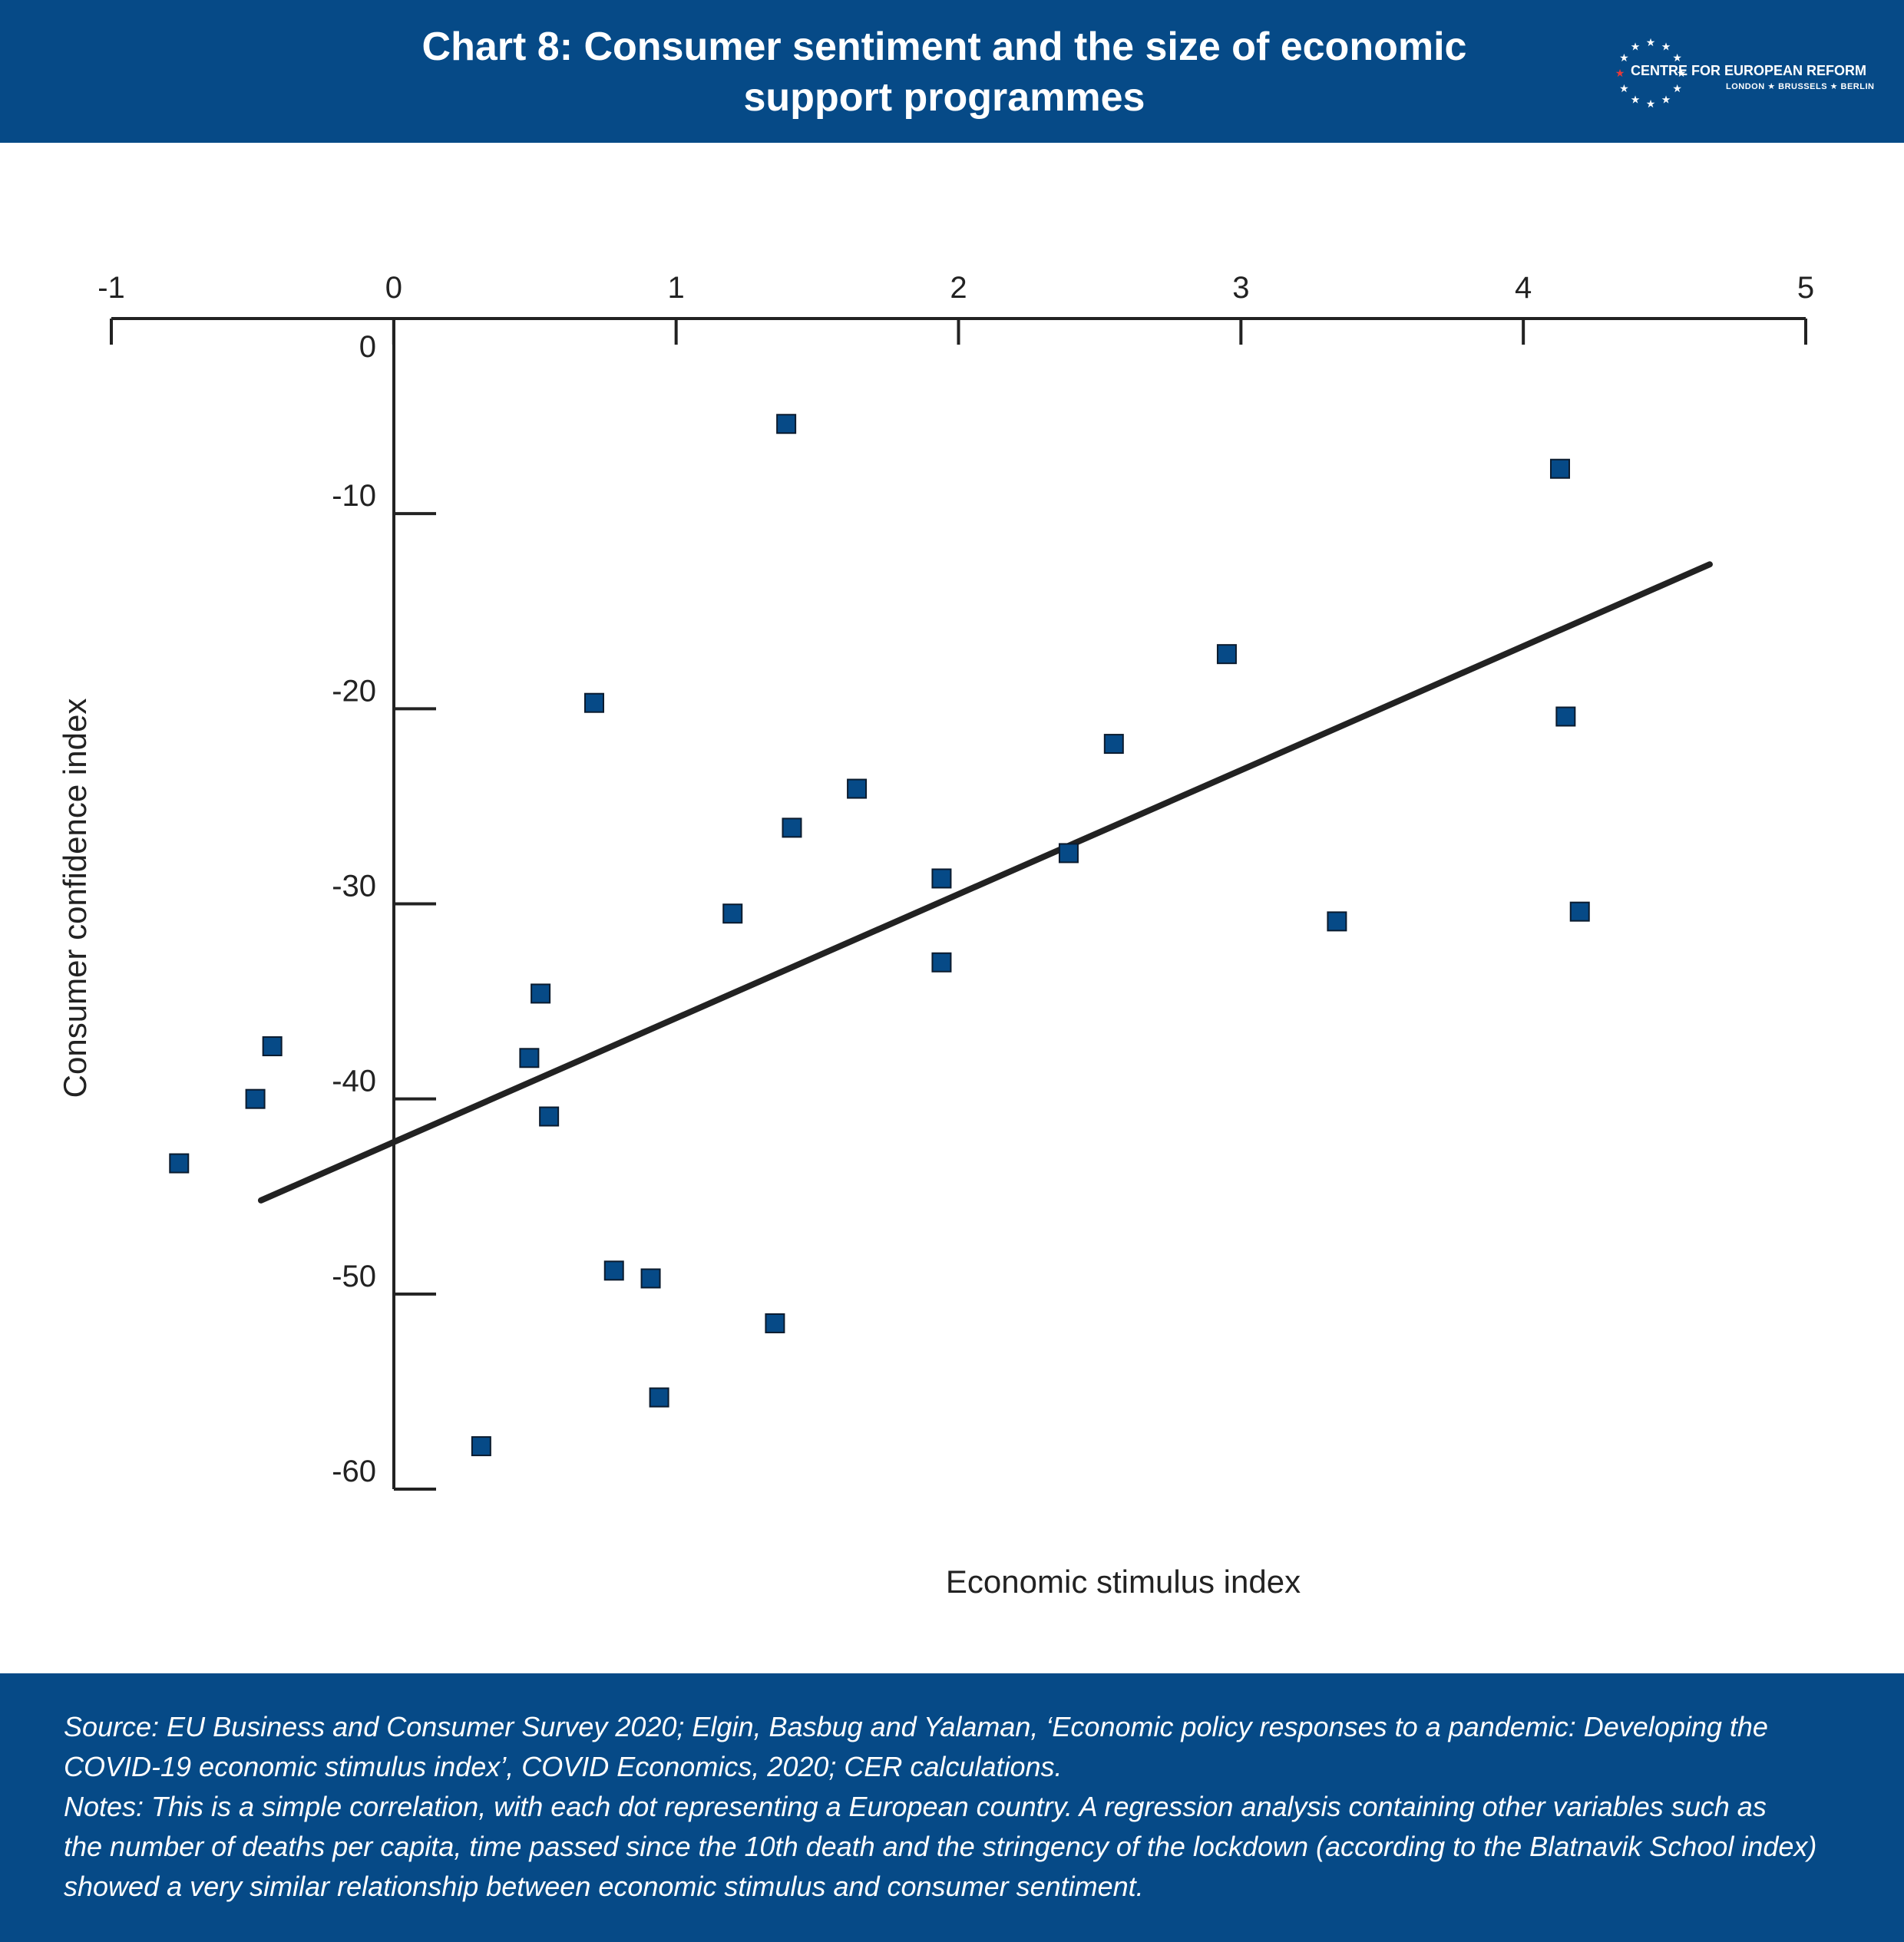  What do you see at coordinates (111, 288) in the screenshot?
I see `x-tick-label: -1` at bounding box center [111, 288].